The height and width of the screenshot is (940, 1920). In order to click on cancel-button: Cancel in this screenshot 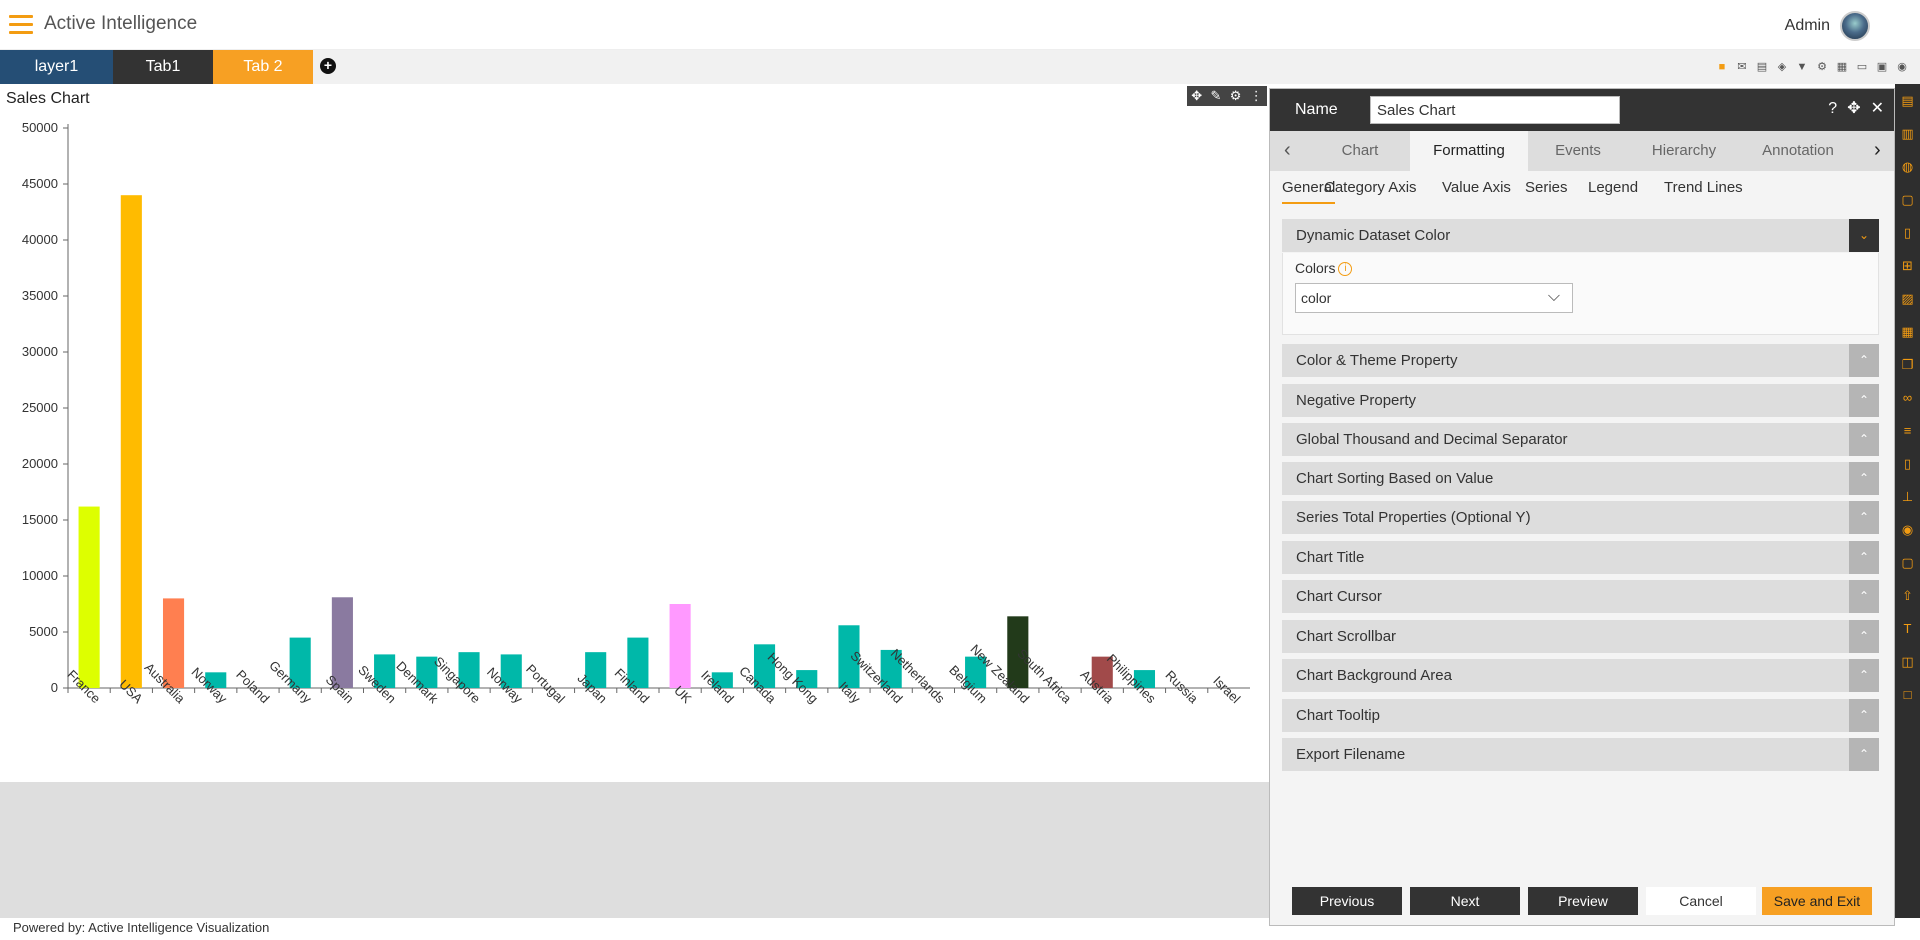, I will do `click(1701, 901)`.